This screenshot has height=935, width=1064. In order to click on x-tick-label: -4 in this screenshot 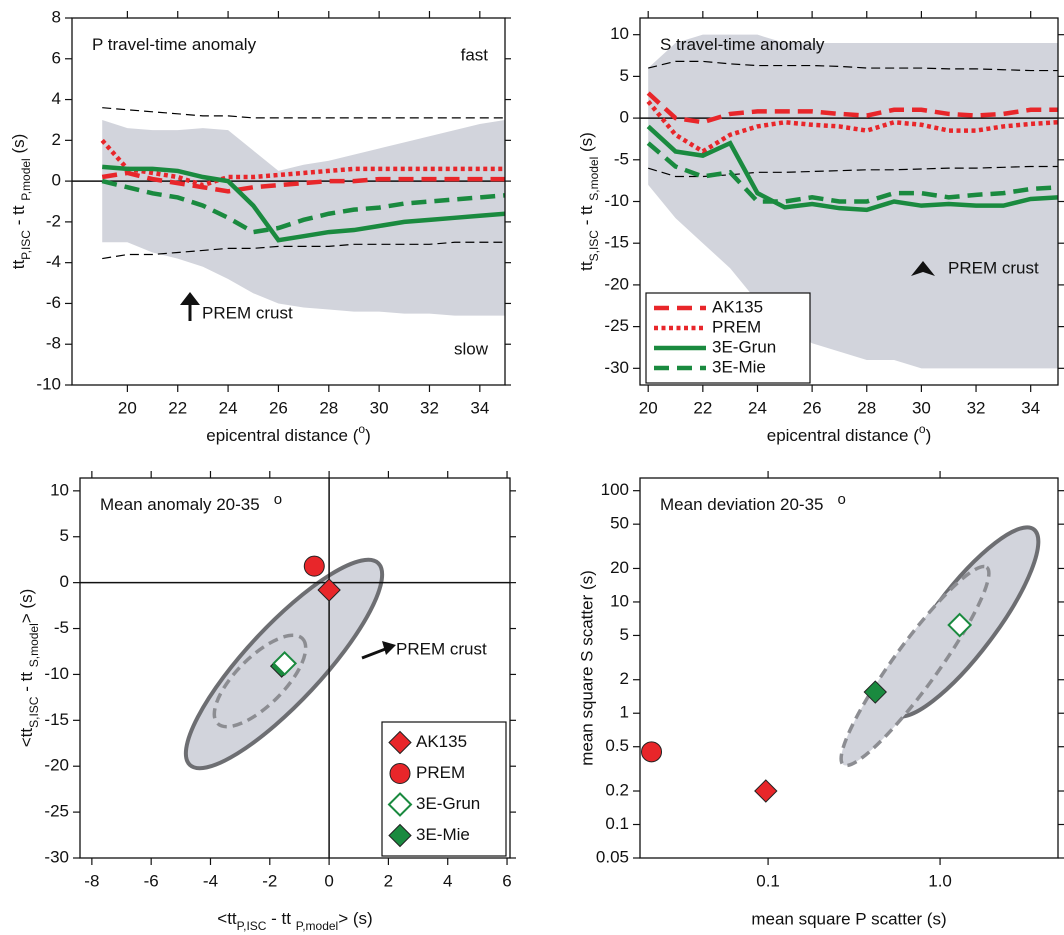, I will do `click(210, 880)`.